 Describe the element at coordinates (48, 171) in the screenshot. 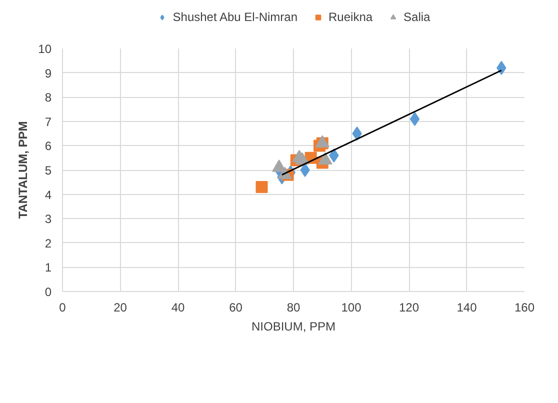

I see `y-tick-label: 5` at that location.